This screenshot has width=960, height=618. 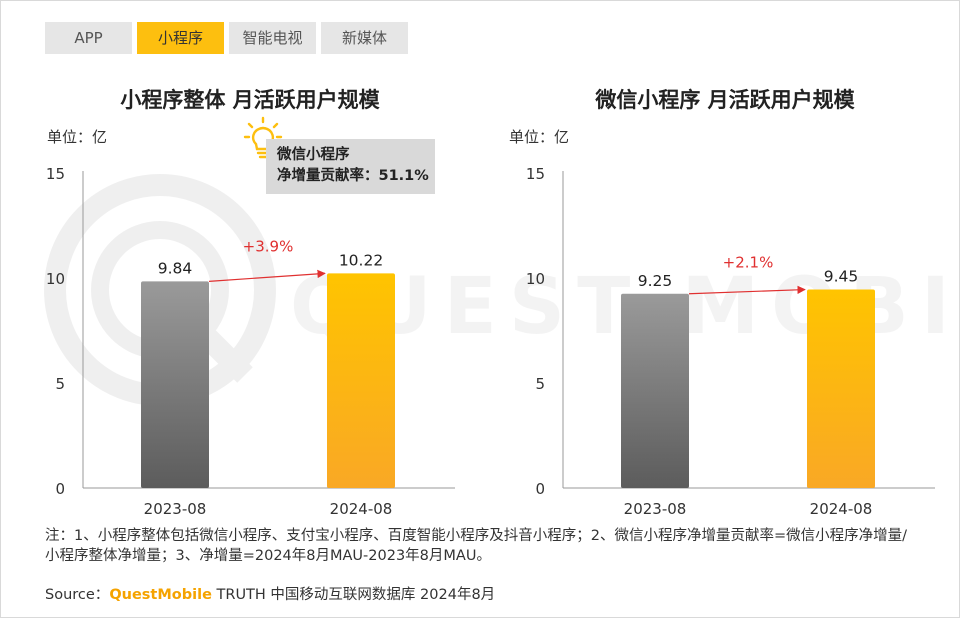 I want to click on callout-line-1: 微信小程序, so click(x=313, y=155).